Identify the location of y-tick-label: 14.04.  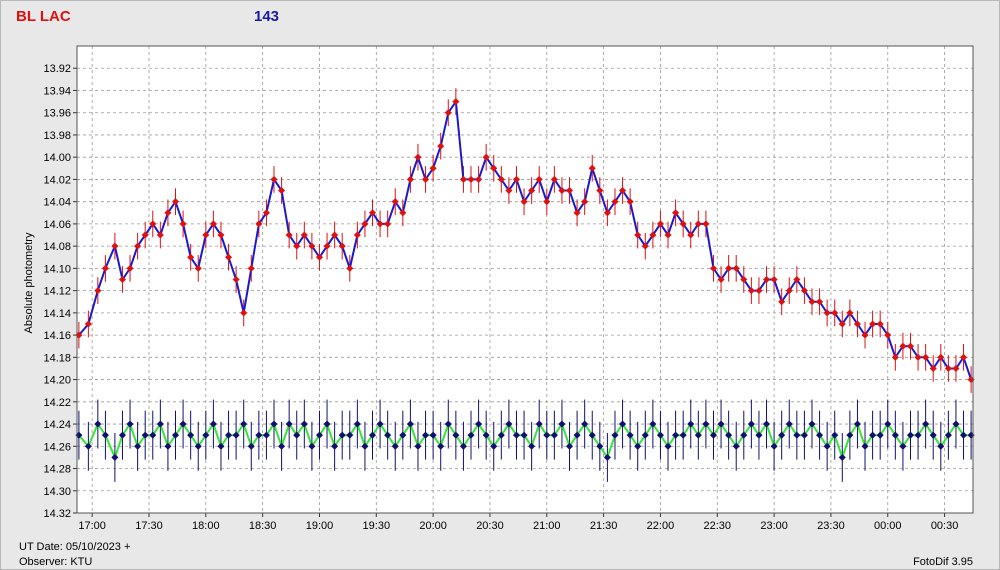
(57, 203).